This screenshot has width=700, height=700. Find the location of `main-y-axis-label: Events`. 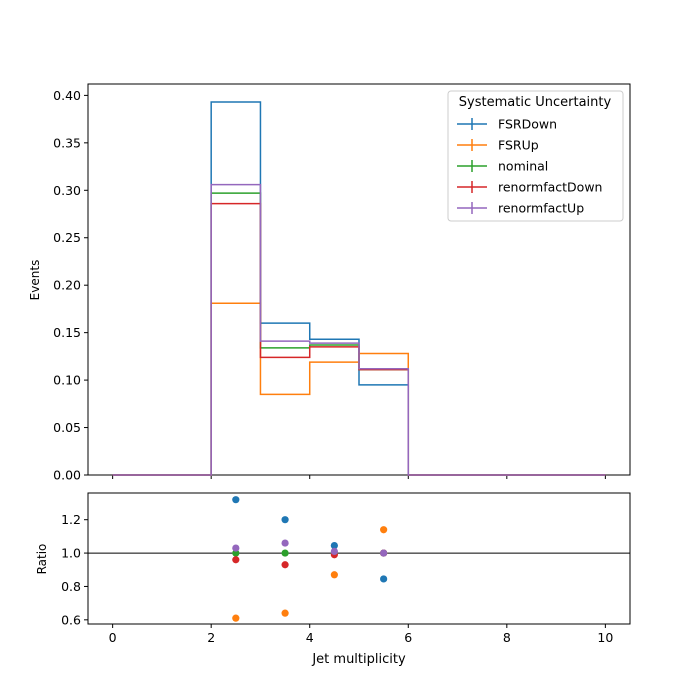

main-y-axis-label: Events is located at coordinates (35, 280).